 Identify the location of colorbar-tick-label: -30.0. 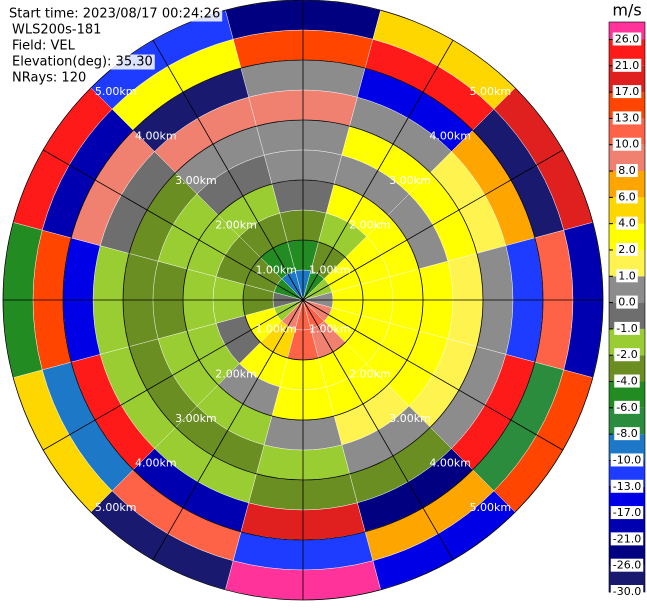
(627, 591).